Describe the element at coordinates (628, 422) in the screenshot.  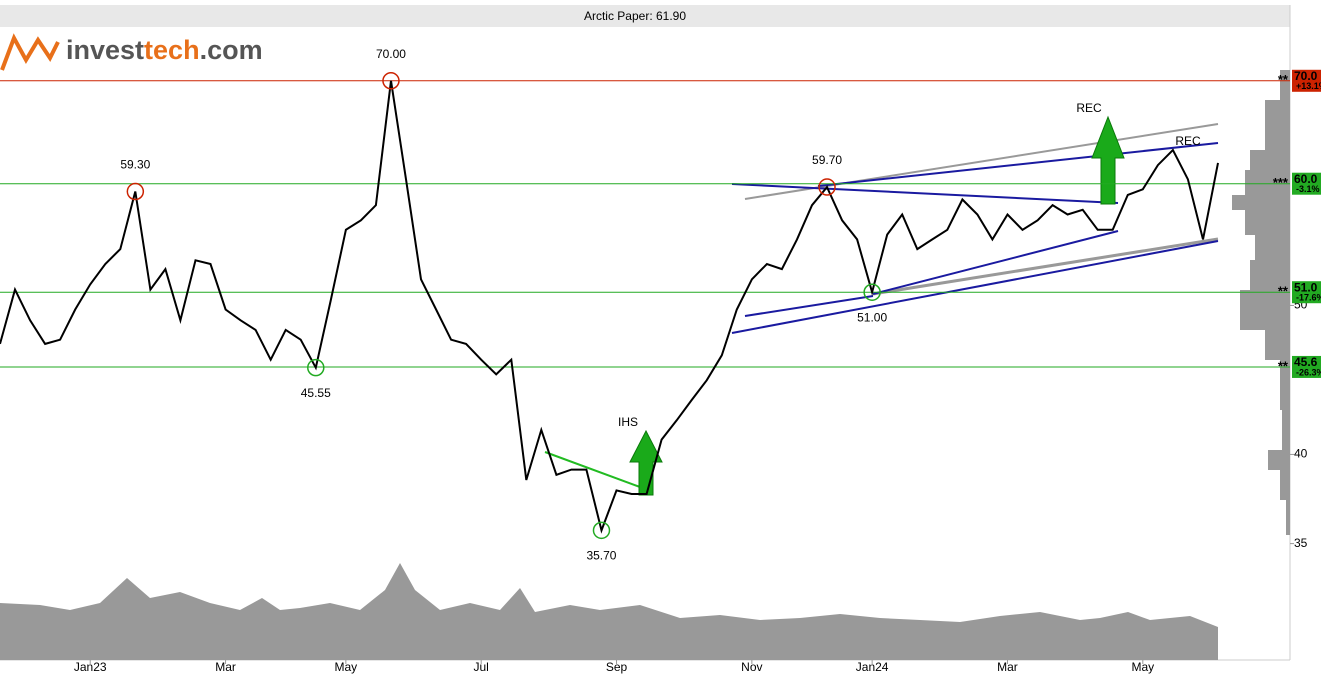
I see `pattern-annotation: IHS` at that location.